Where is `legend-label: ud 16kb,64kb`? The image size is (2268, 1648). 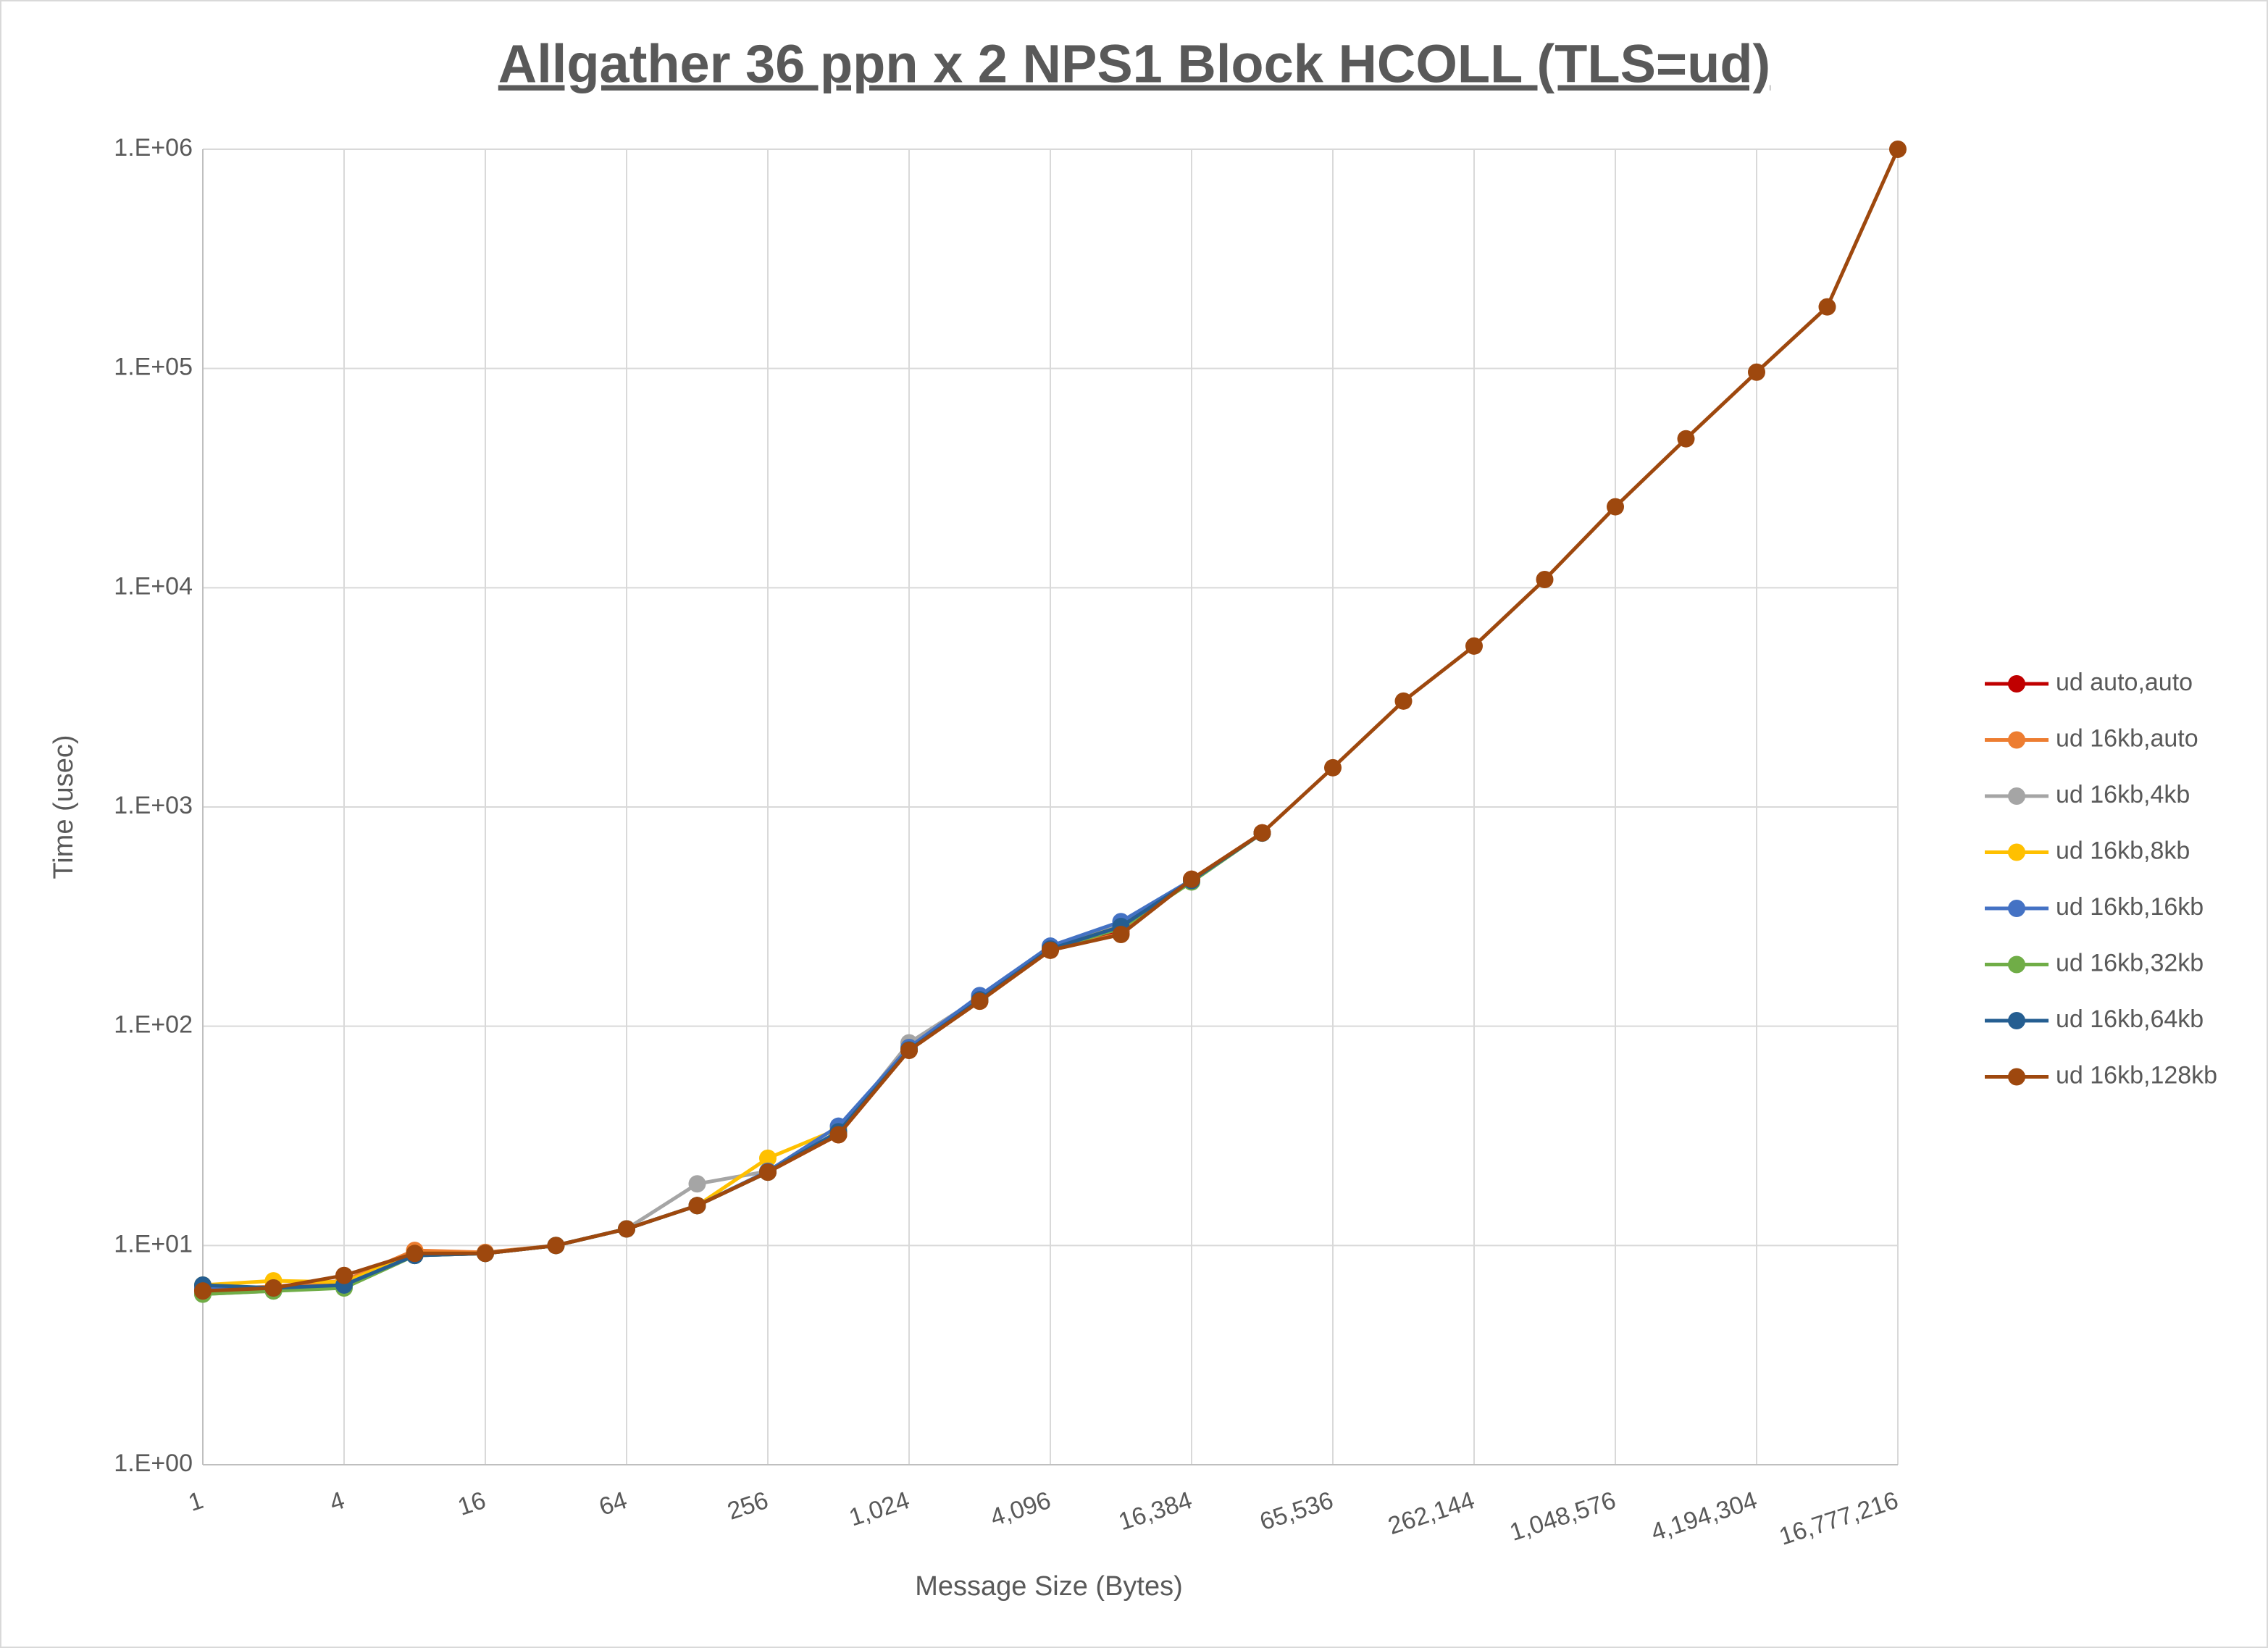
legend-label: ud 16kb,64kb is located at coordinates (2130, 1019).